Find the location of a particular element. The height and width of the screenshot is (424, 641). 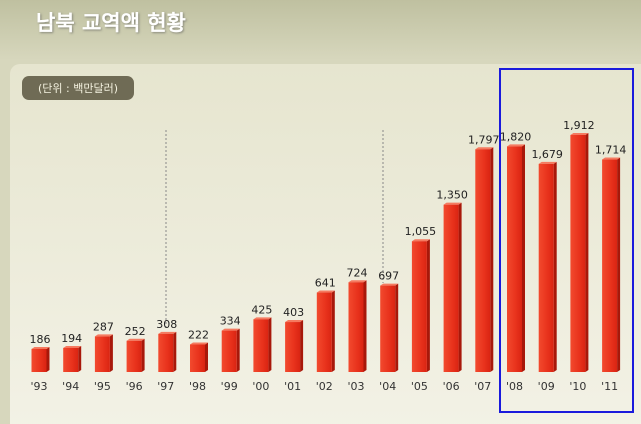

value-label: 308 is located at coordinates (166, 324).